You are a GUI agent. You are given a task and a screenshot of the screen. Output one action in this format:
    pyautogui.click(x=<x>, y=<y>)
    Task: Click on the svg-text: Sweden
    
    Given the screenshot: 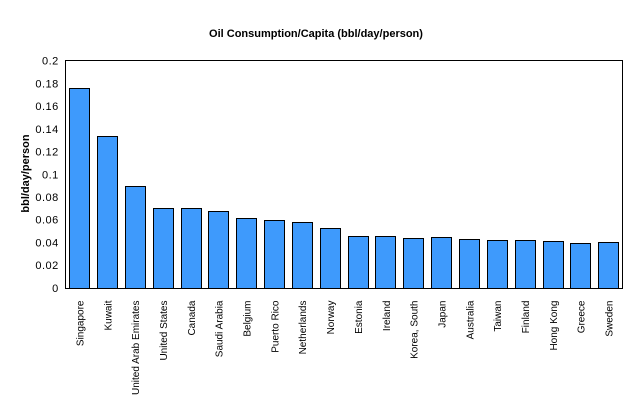 What is the action you would take?
    pyautogui.click(x=610, y=319)
    